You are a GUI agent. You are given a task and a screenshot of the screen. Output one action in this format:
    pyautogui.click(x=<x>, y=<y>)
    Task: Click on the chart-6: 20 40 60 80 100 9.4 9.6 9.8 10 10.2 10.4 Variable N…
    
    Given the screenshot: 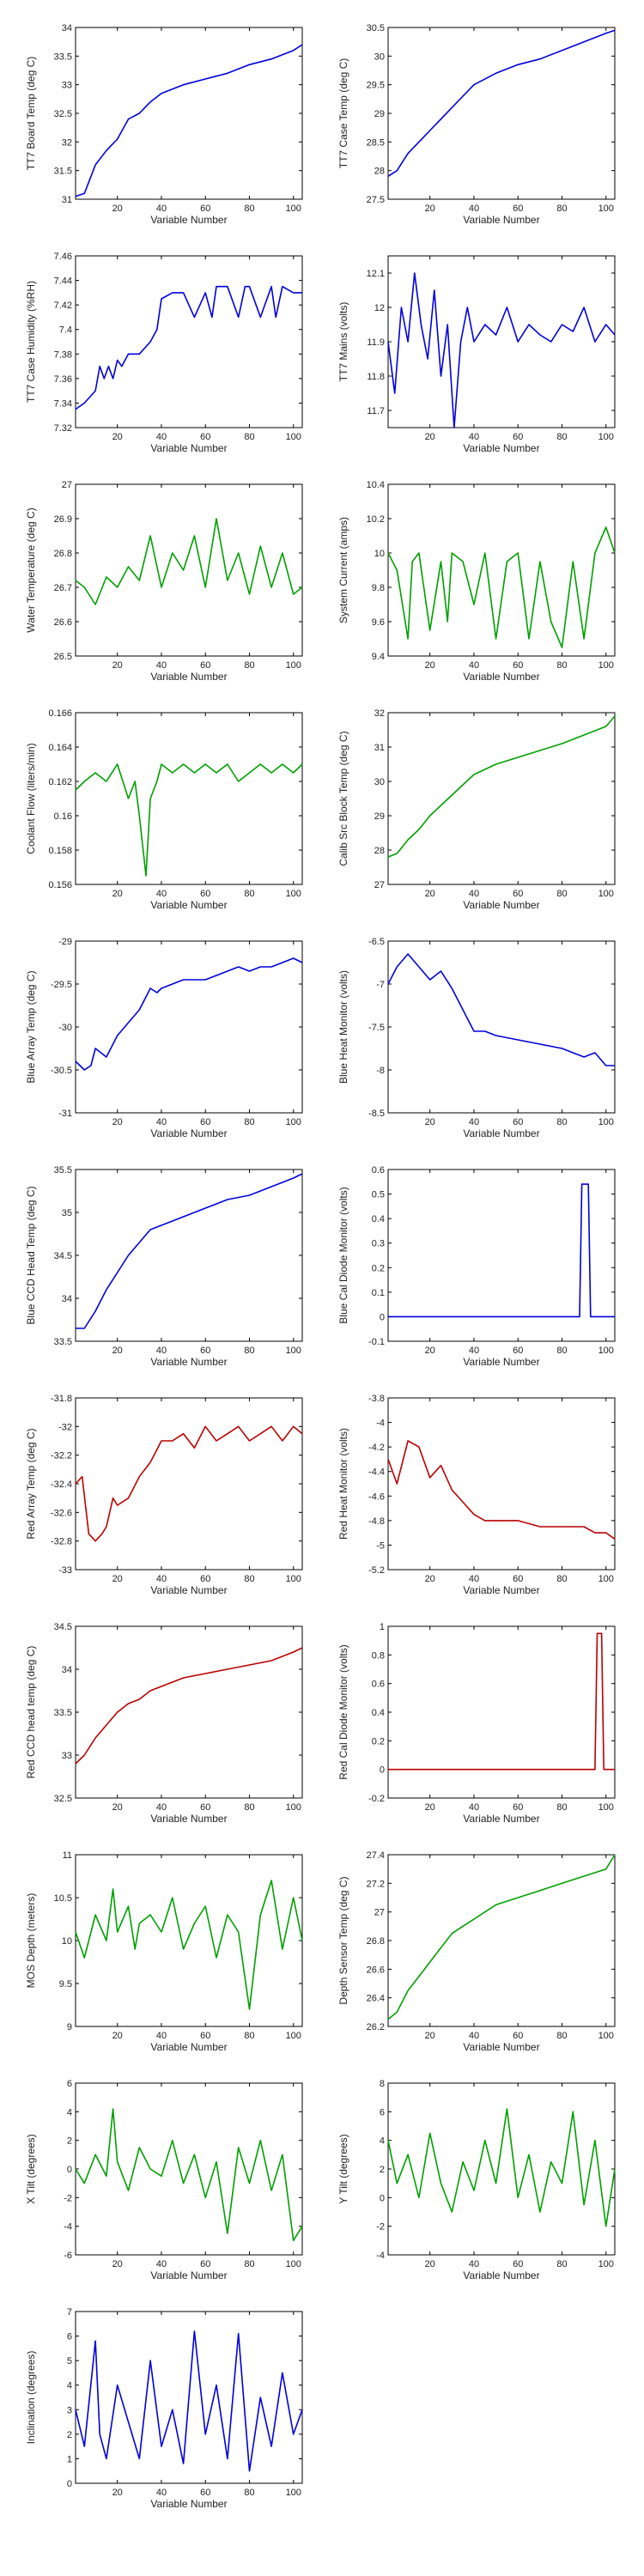 What is the action you would take?
    pyautogui.click(x=477, y=581)
    